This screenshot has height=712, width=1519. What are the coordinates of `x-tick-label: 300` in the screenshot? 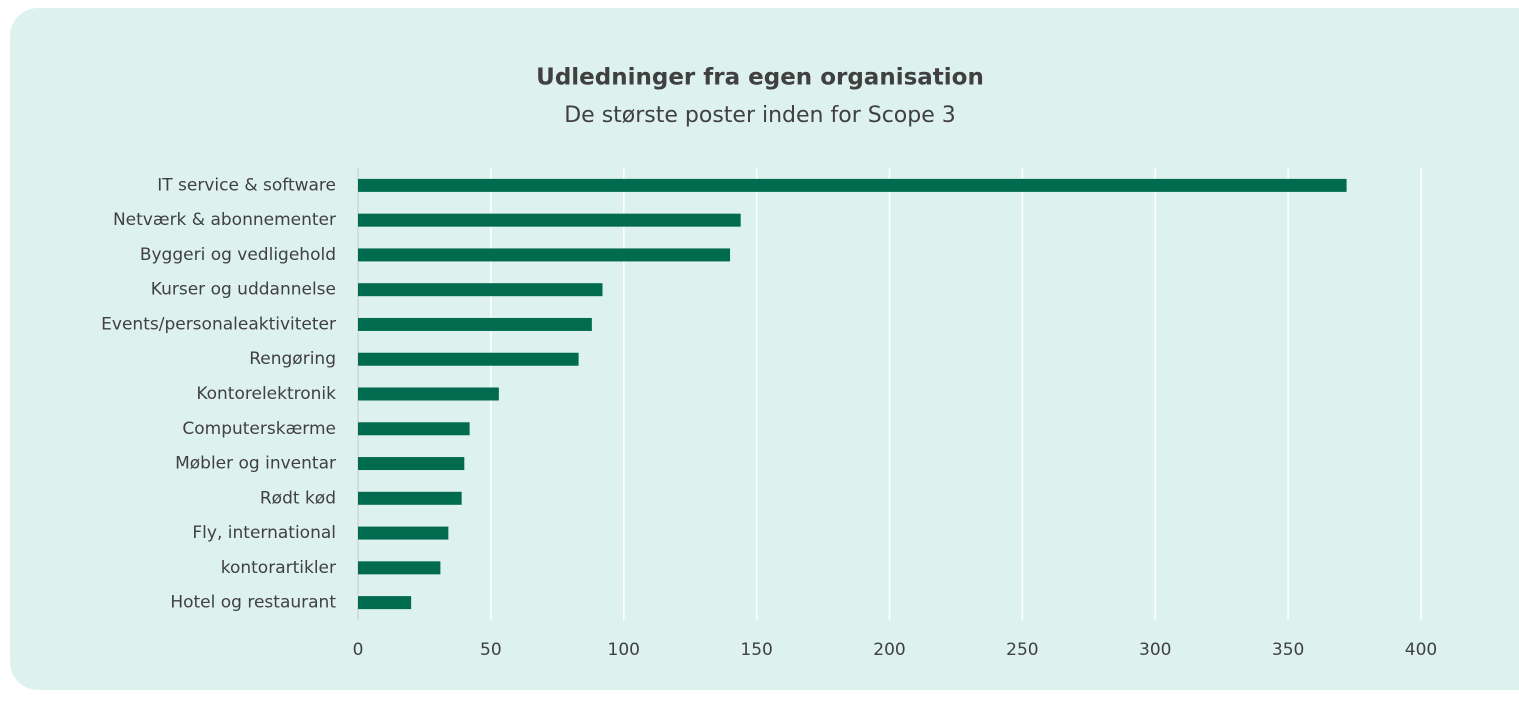 It's located at (1155, 650).